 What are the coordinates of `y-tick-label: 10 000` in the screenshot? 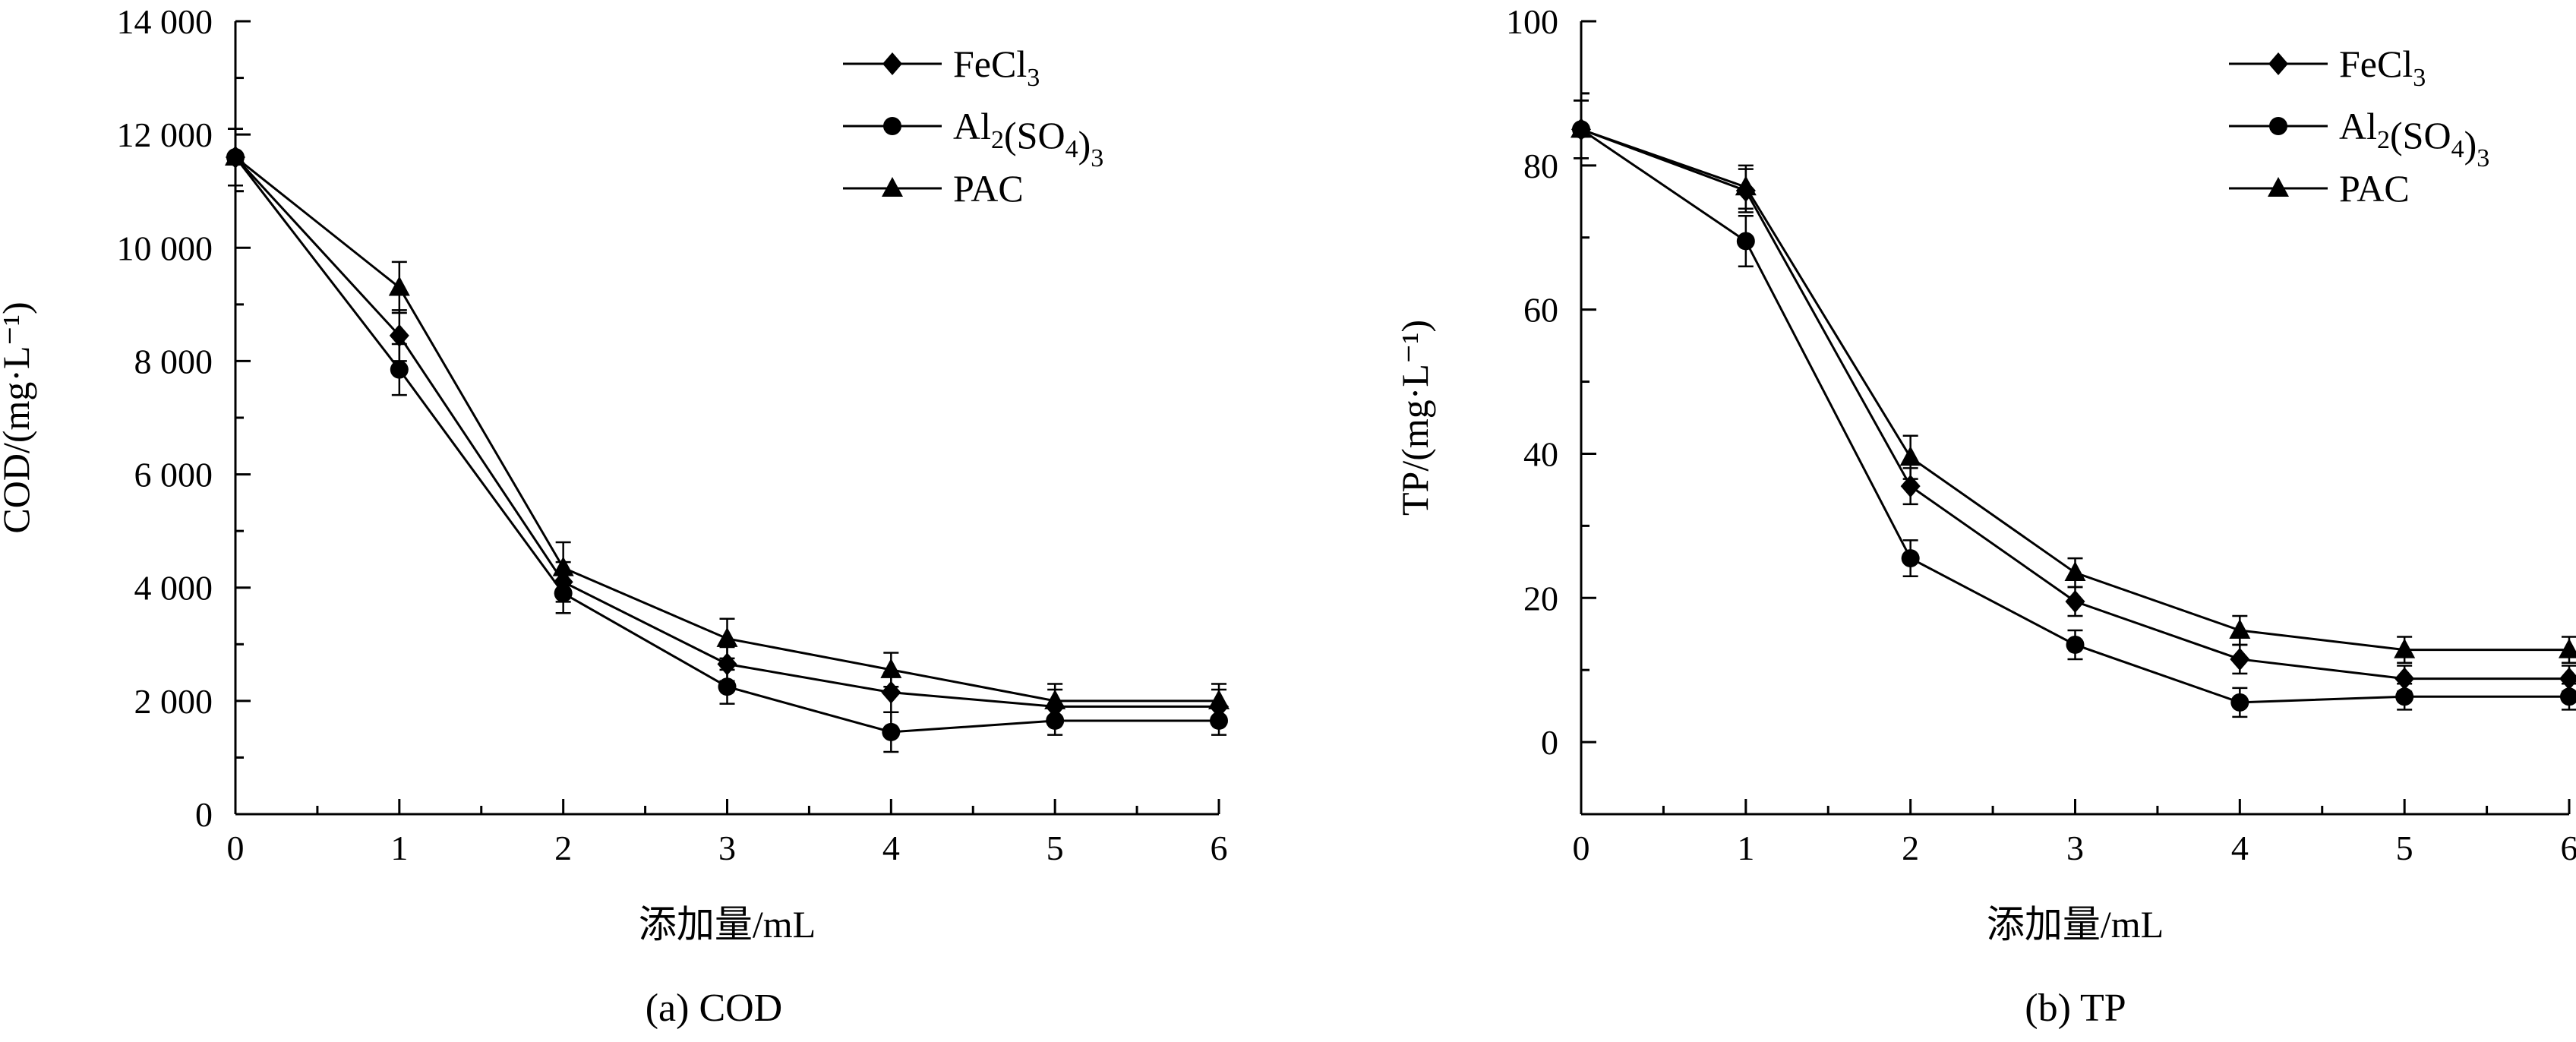 It's located at (165, 248).